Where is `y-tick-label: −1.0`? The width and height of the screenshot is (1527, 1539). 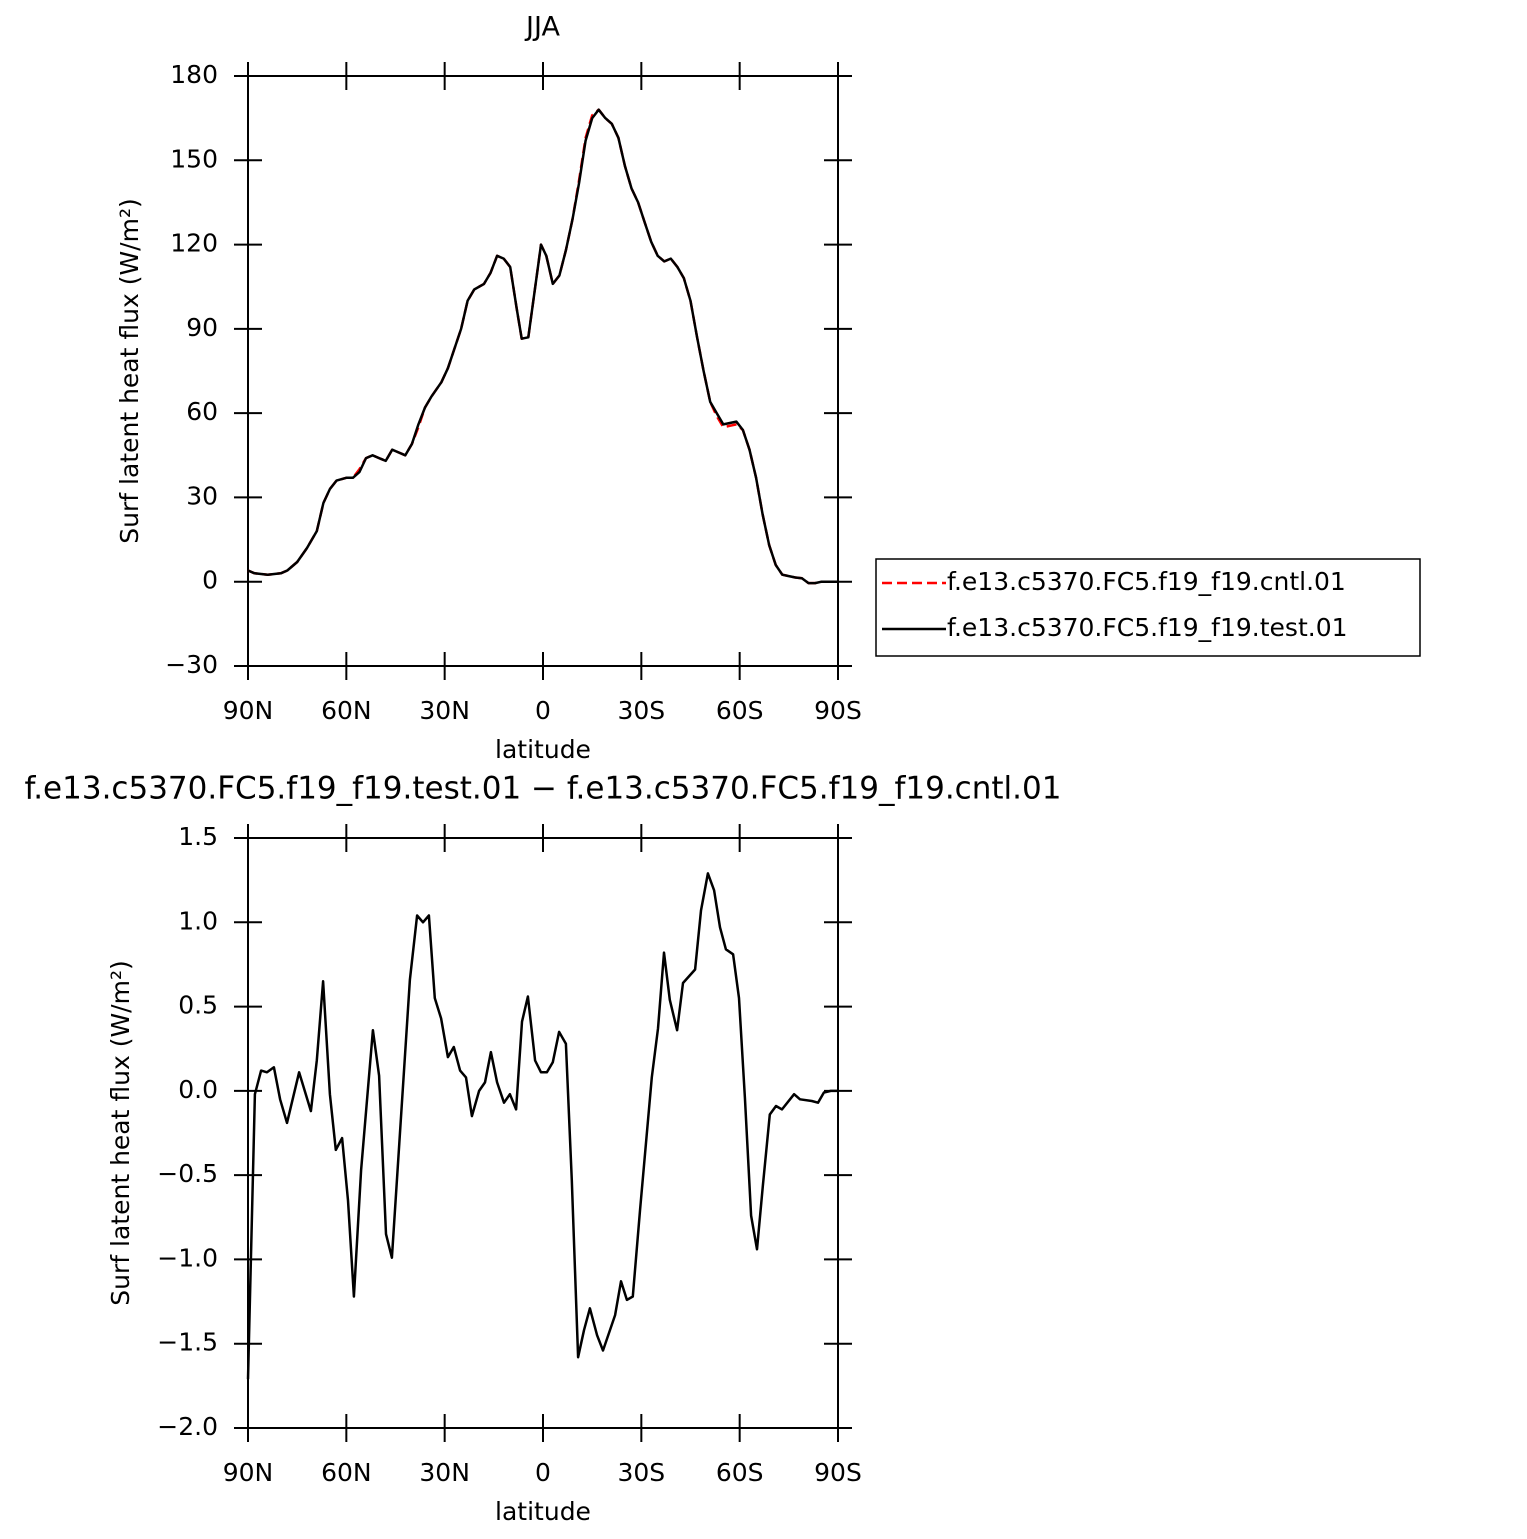
y-tick-label: −1.0 is located at coordinates (187, 1257).